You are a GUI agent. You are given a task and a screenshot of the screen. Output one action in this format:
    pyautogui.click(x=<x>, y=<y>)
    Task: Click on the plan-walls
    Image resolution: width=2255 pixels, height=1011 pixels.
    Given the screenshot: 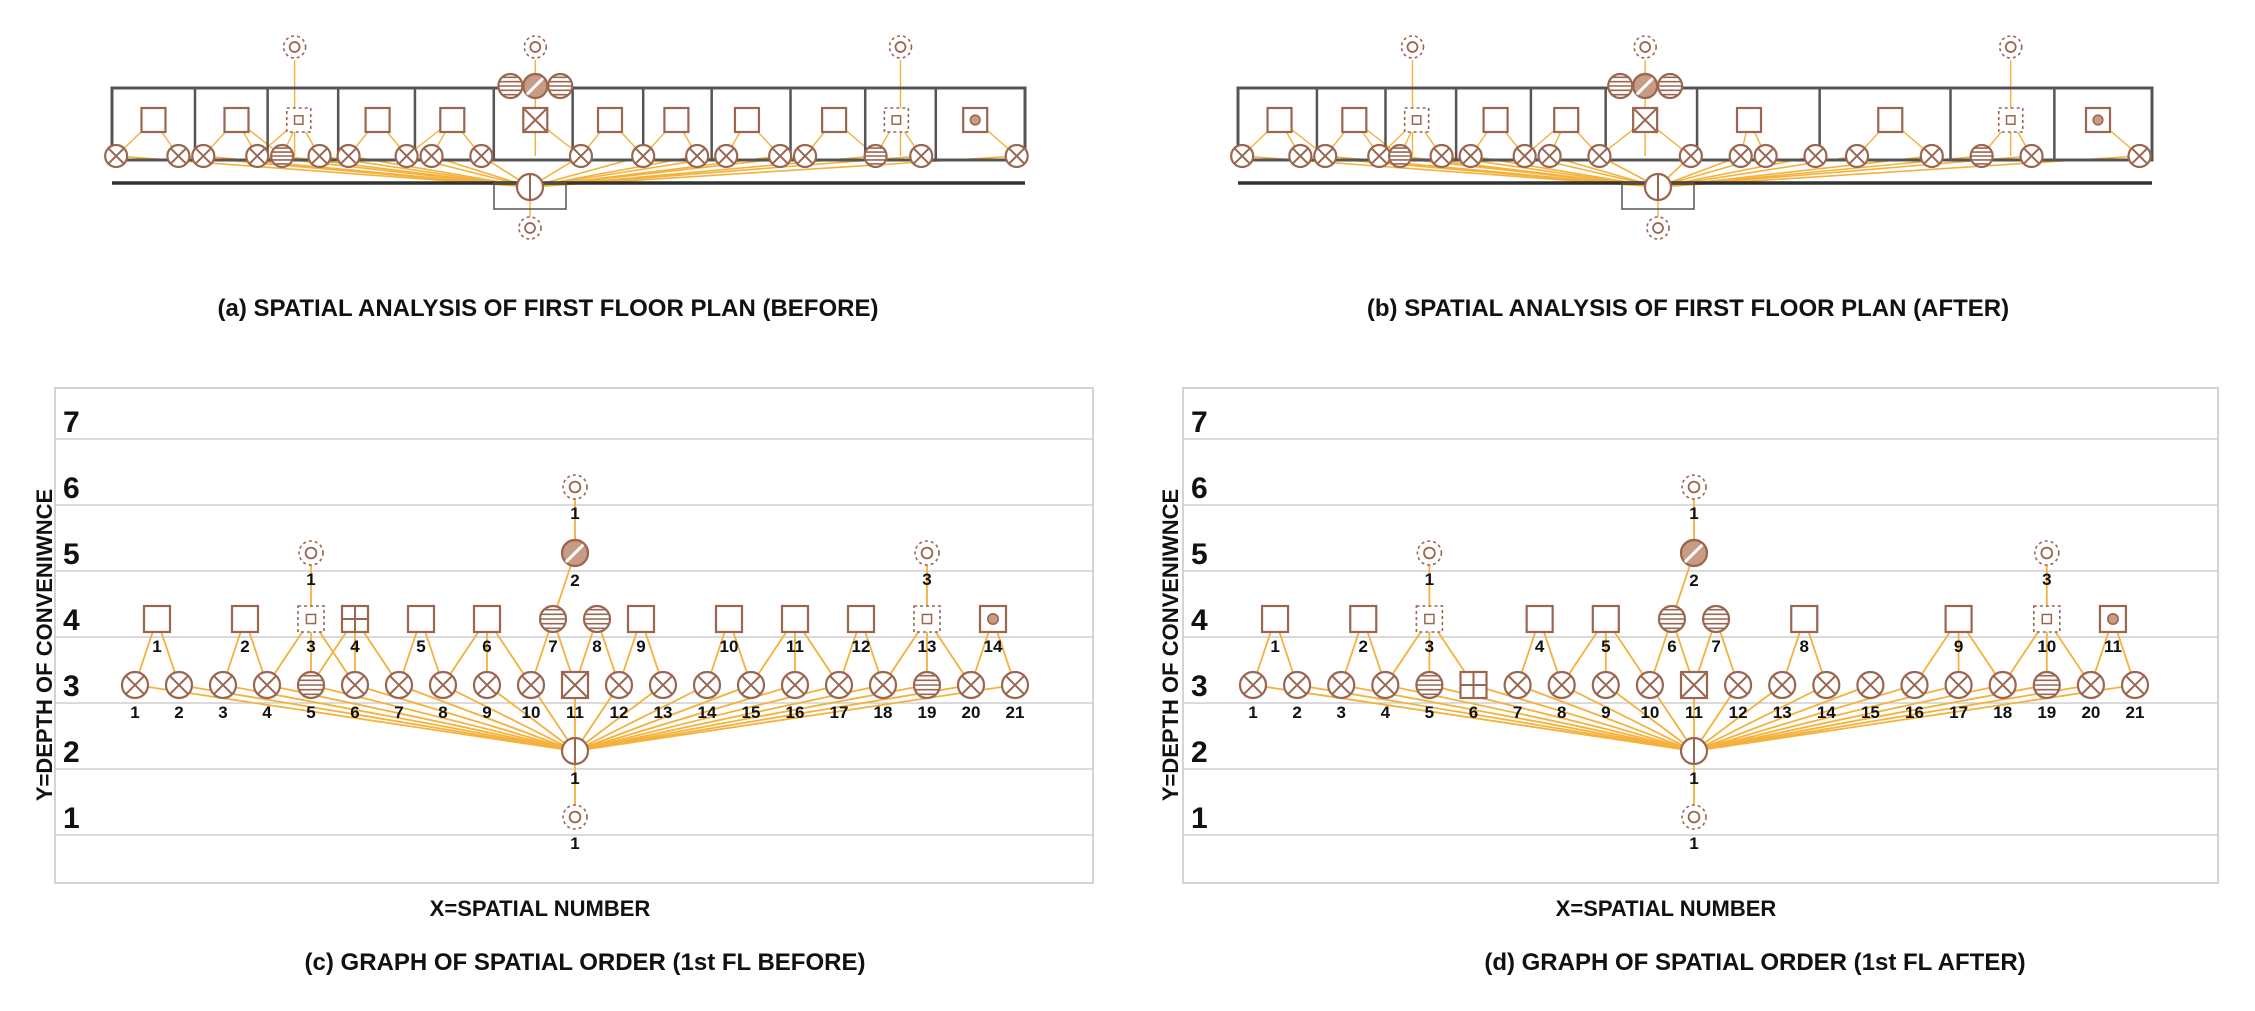 What is the action you would take?
    pyautogui.click(x=568, y=148)
    